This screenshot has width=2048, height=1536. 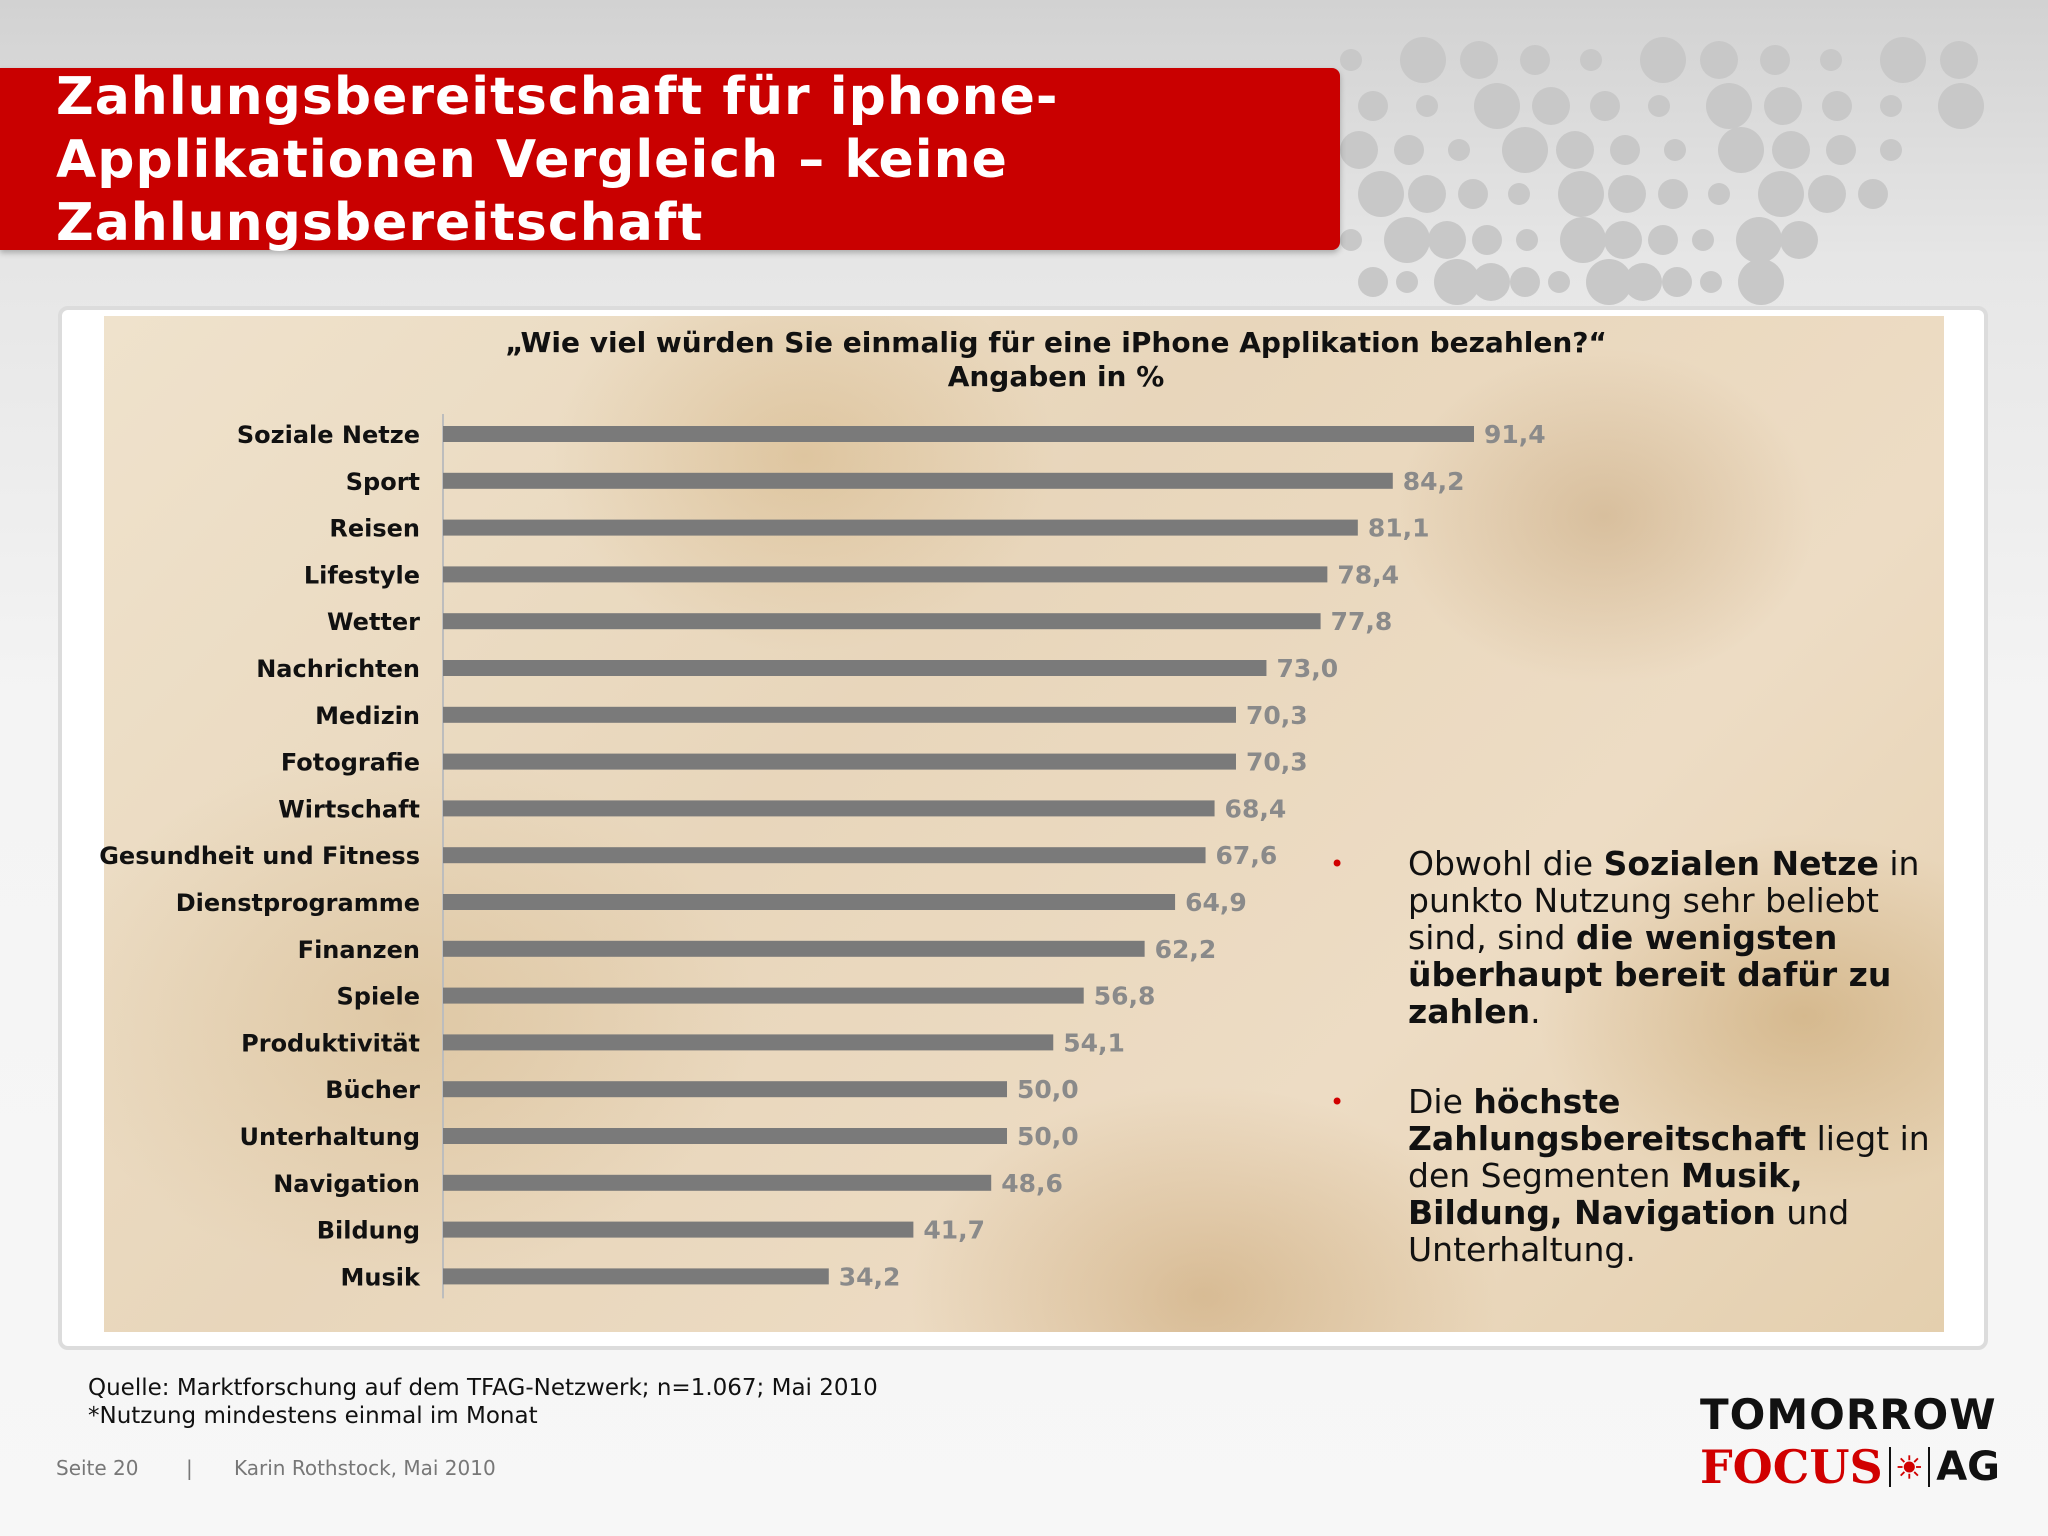 I want to click on decorative-dot-pattern, so click(x=1690, y=170).